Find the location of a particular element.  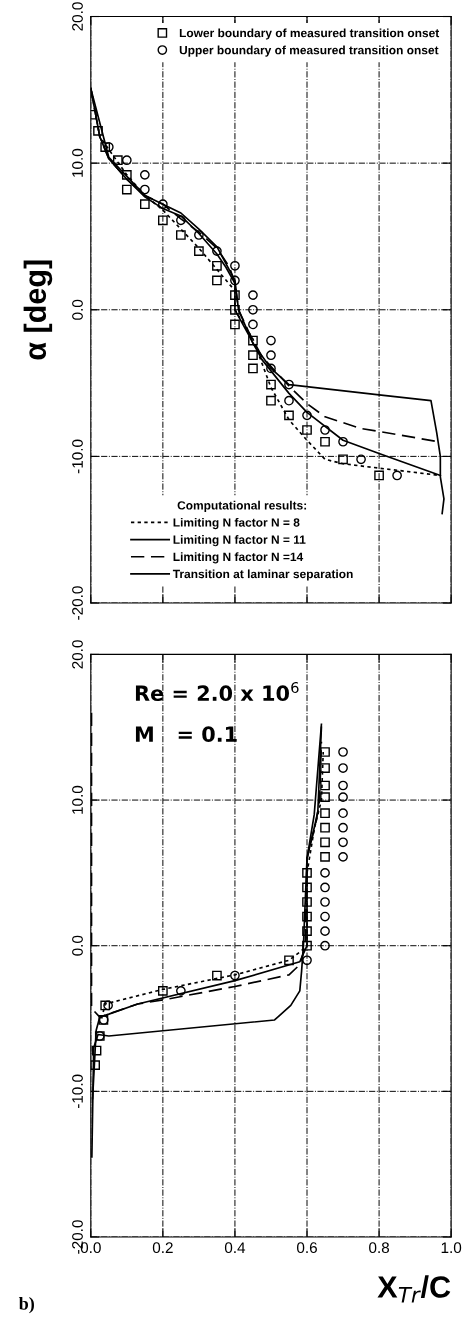

text: b) is located at coordinates (26, 1305).